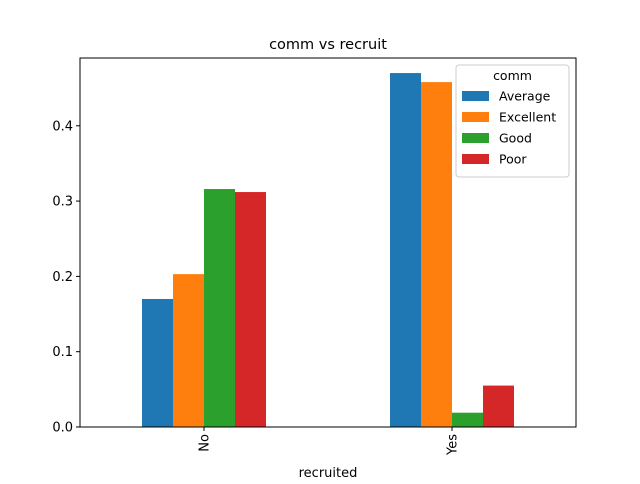 The height and width of the screenshot is (484, 640). What do you see at coordinates (475, 117) in the screenshot?
I see `legend-swatch-excellent` at bounding box center [475, 117].